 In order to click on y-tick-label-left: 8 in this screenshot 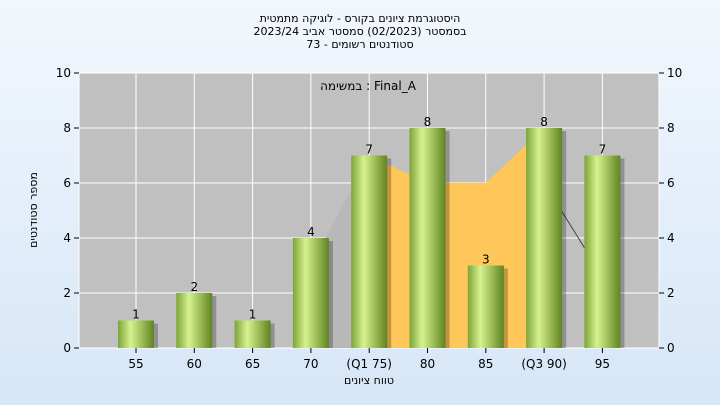, I will do `click(67, 128)`.